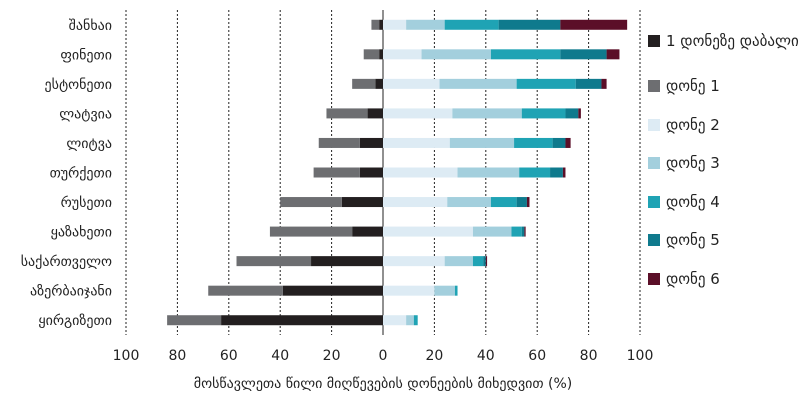  Describe the element at coordinates (693, 86) in the screenshot. I see `legend-label: დონე 1` at that location.